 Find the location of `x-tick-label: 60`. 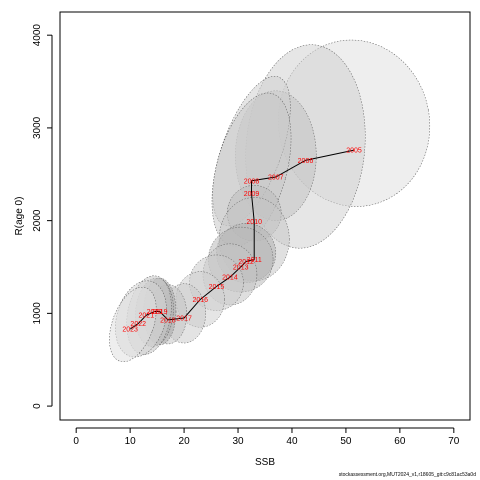

x-tick-label: 60 is located at coordinates (400, 441).